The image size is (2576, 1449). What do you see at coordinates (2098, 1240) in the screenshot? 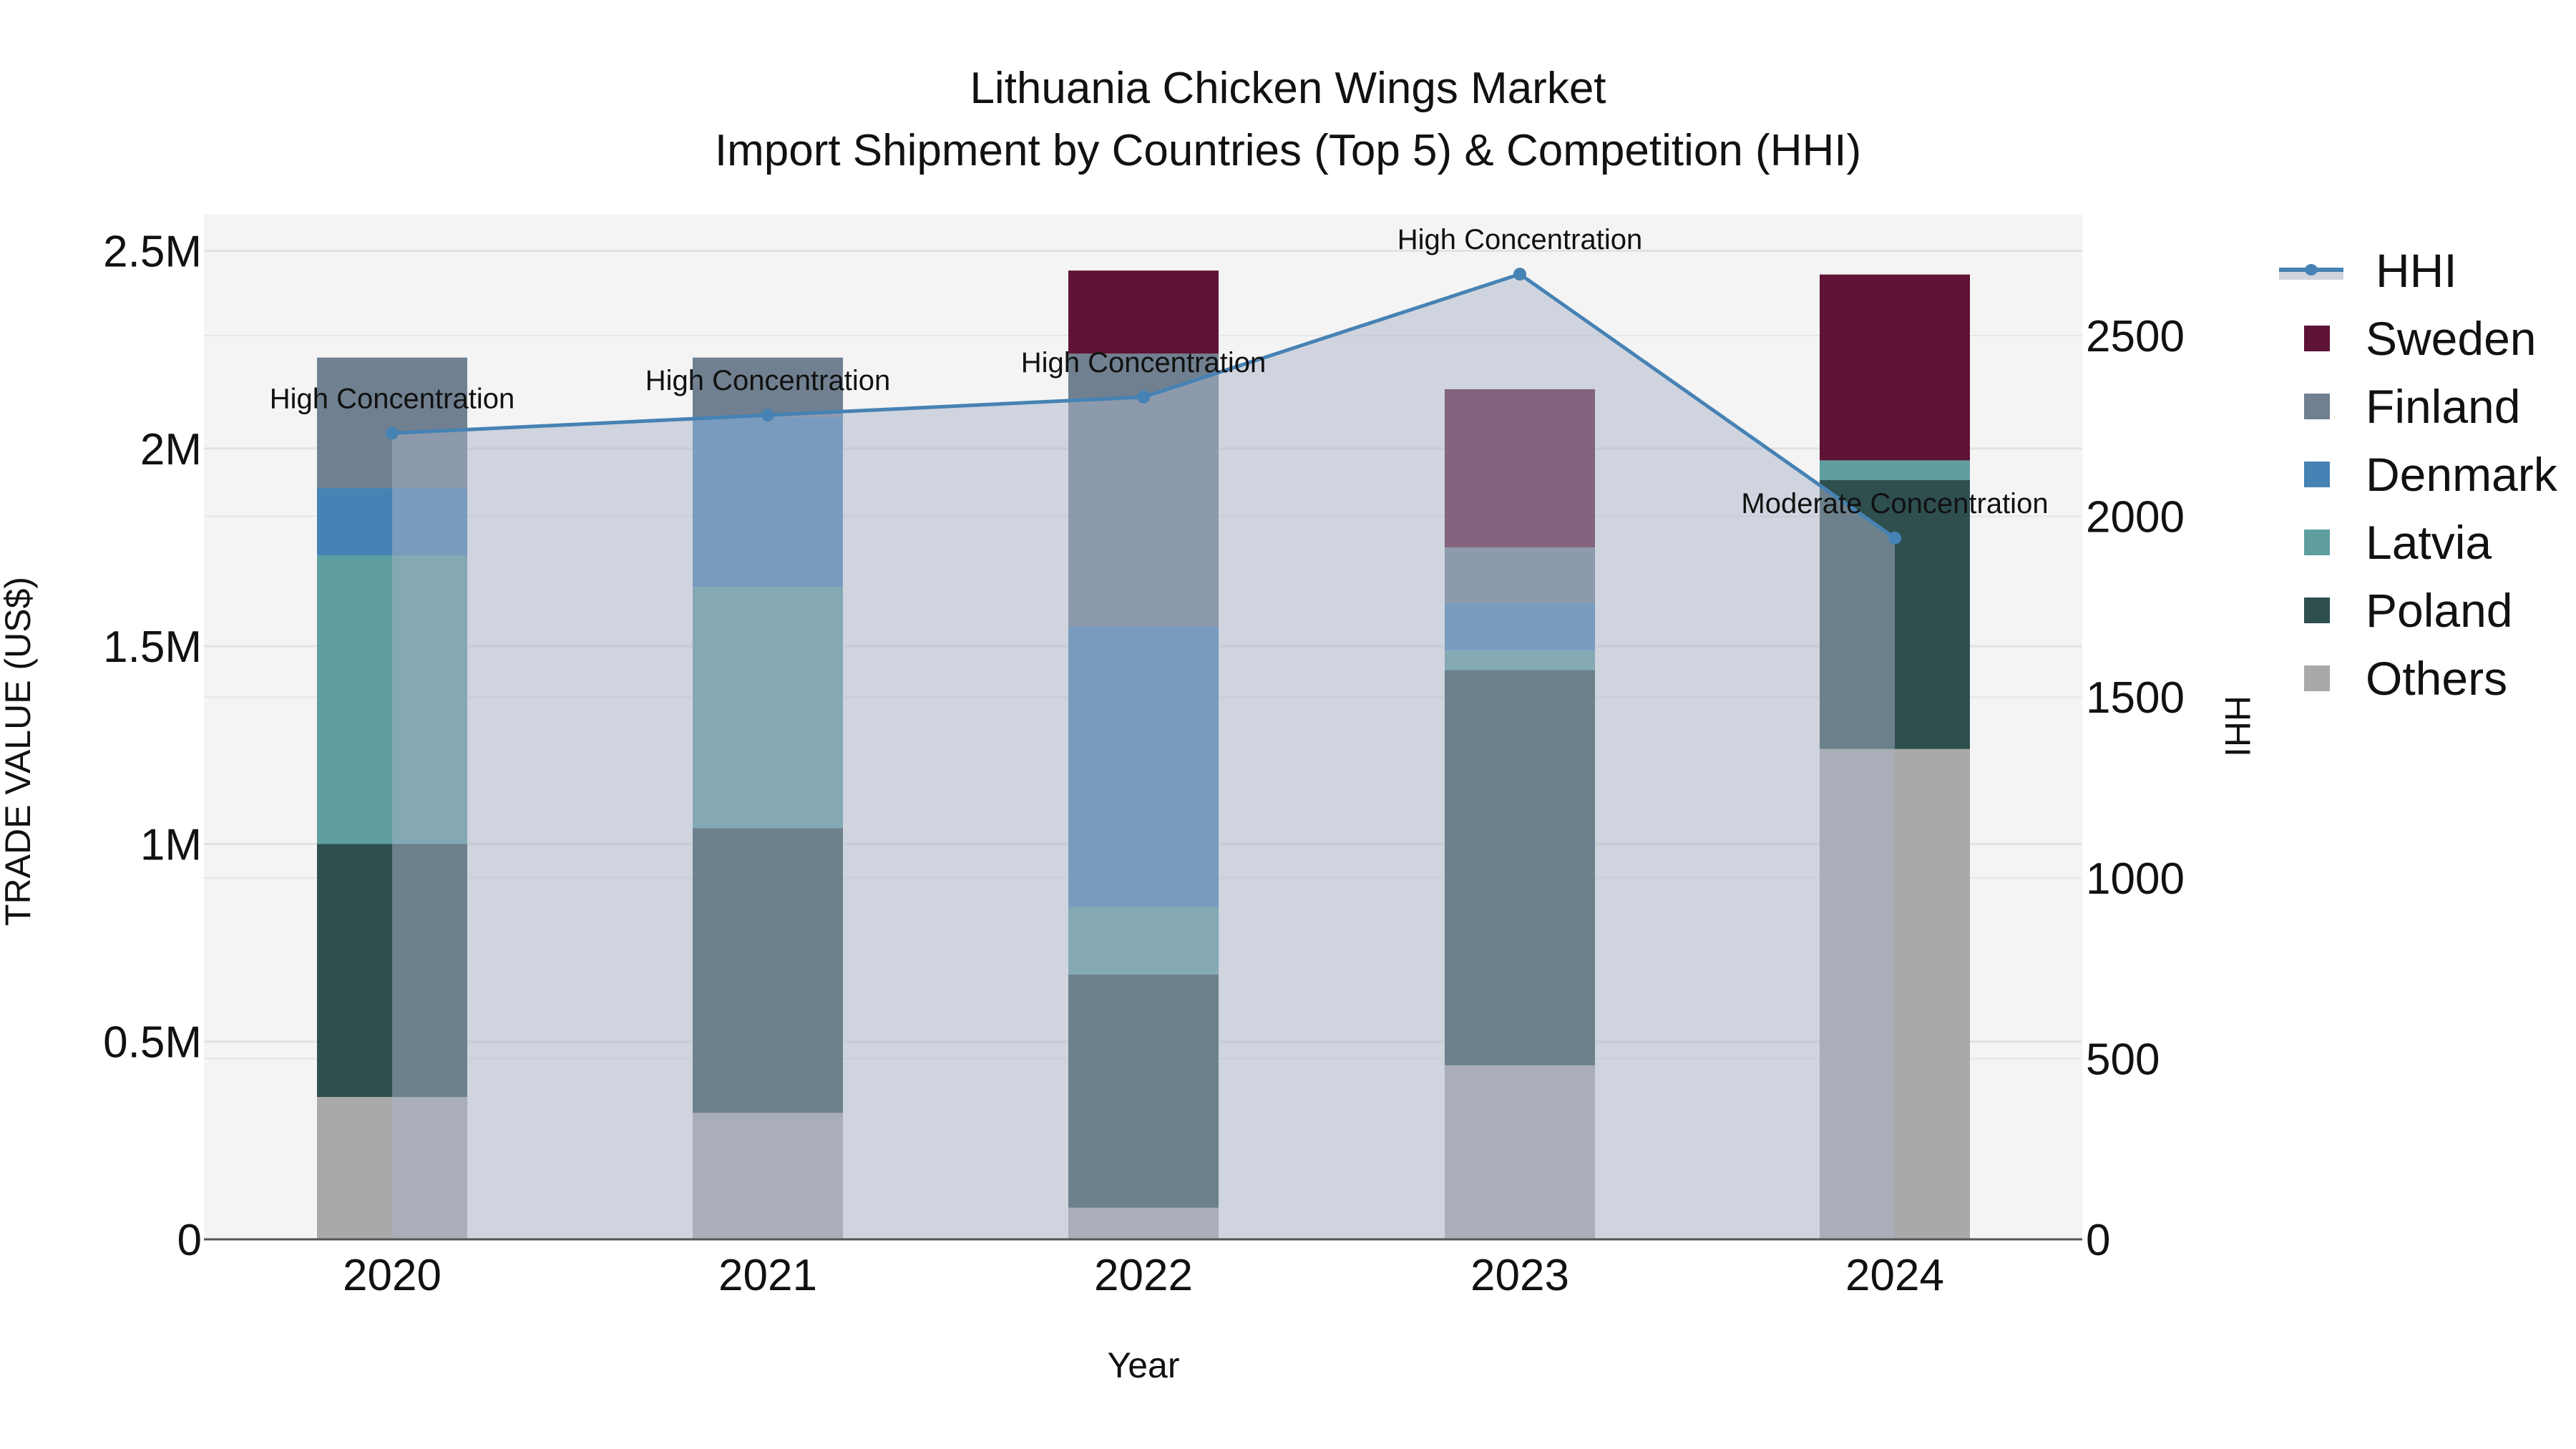
I see `y-right-tick: 0` at bounding box center [2098, 1240].